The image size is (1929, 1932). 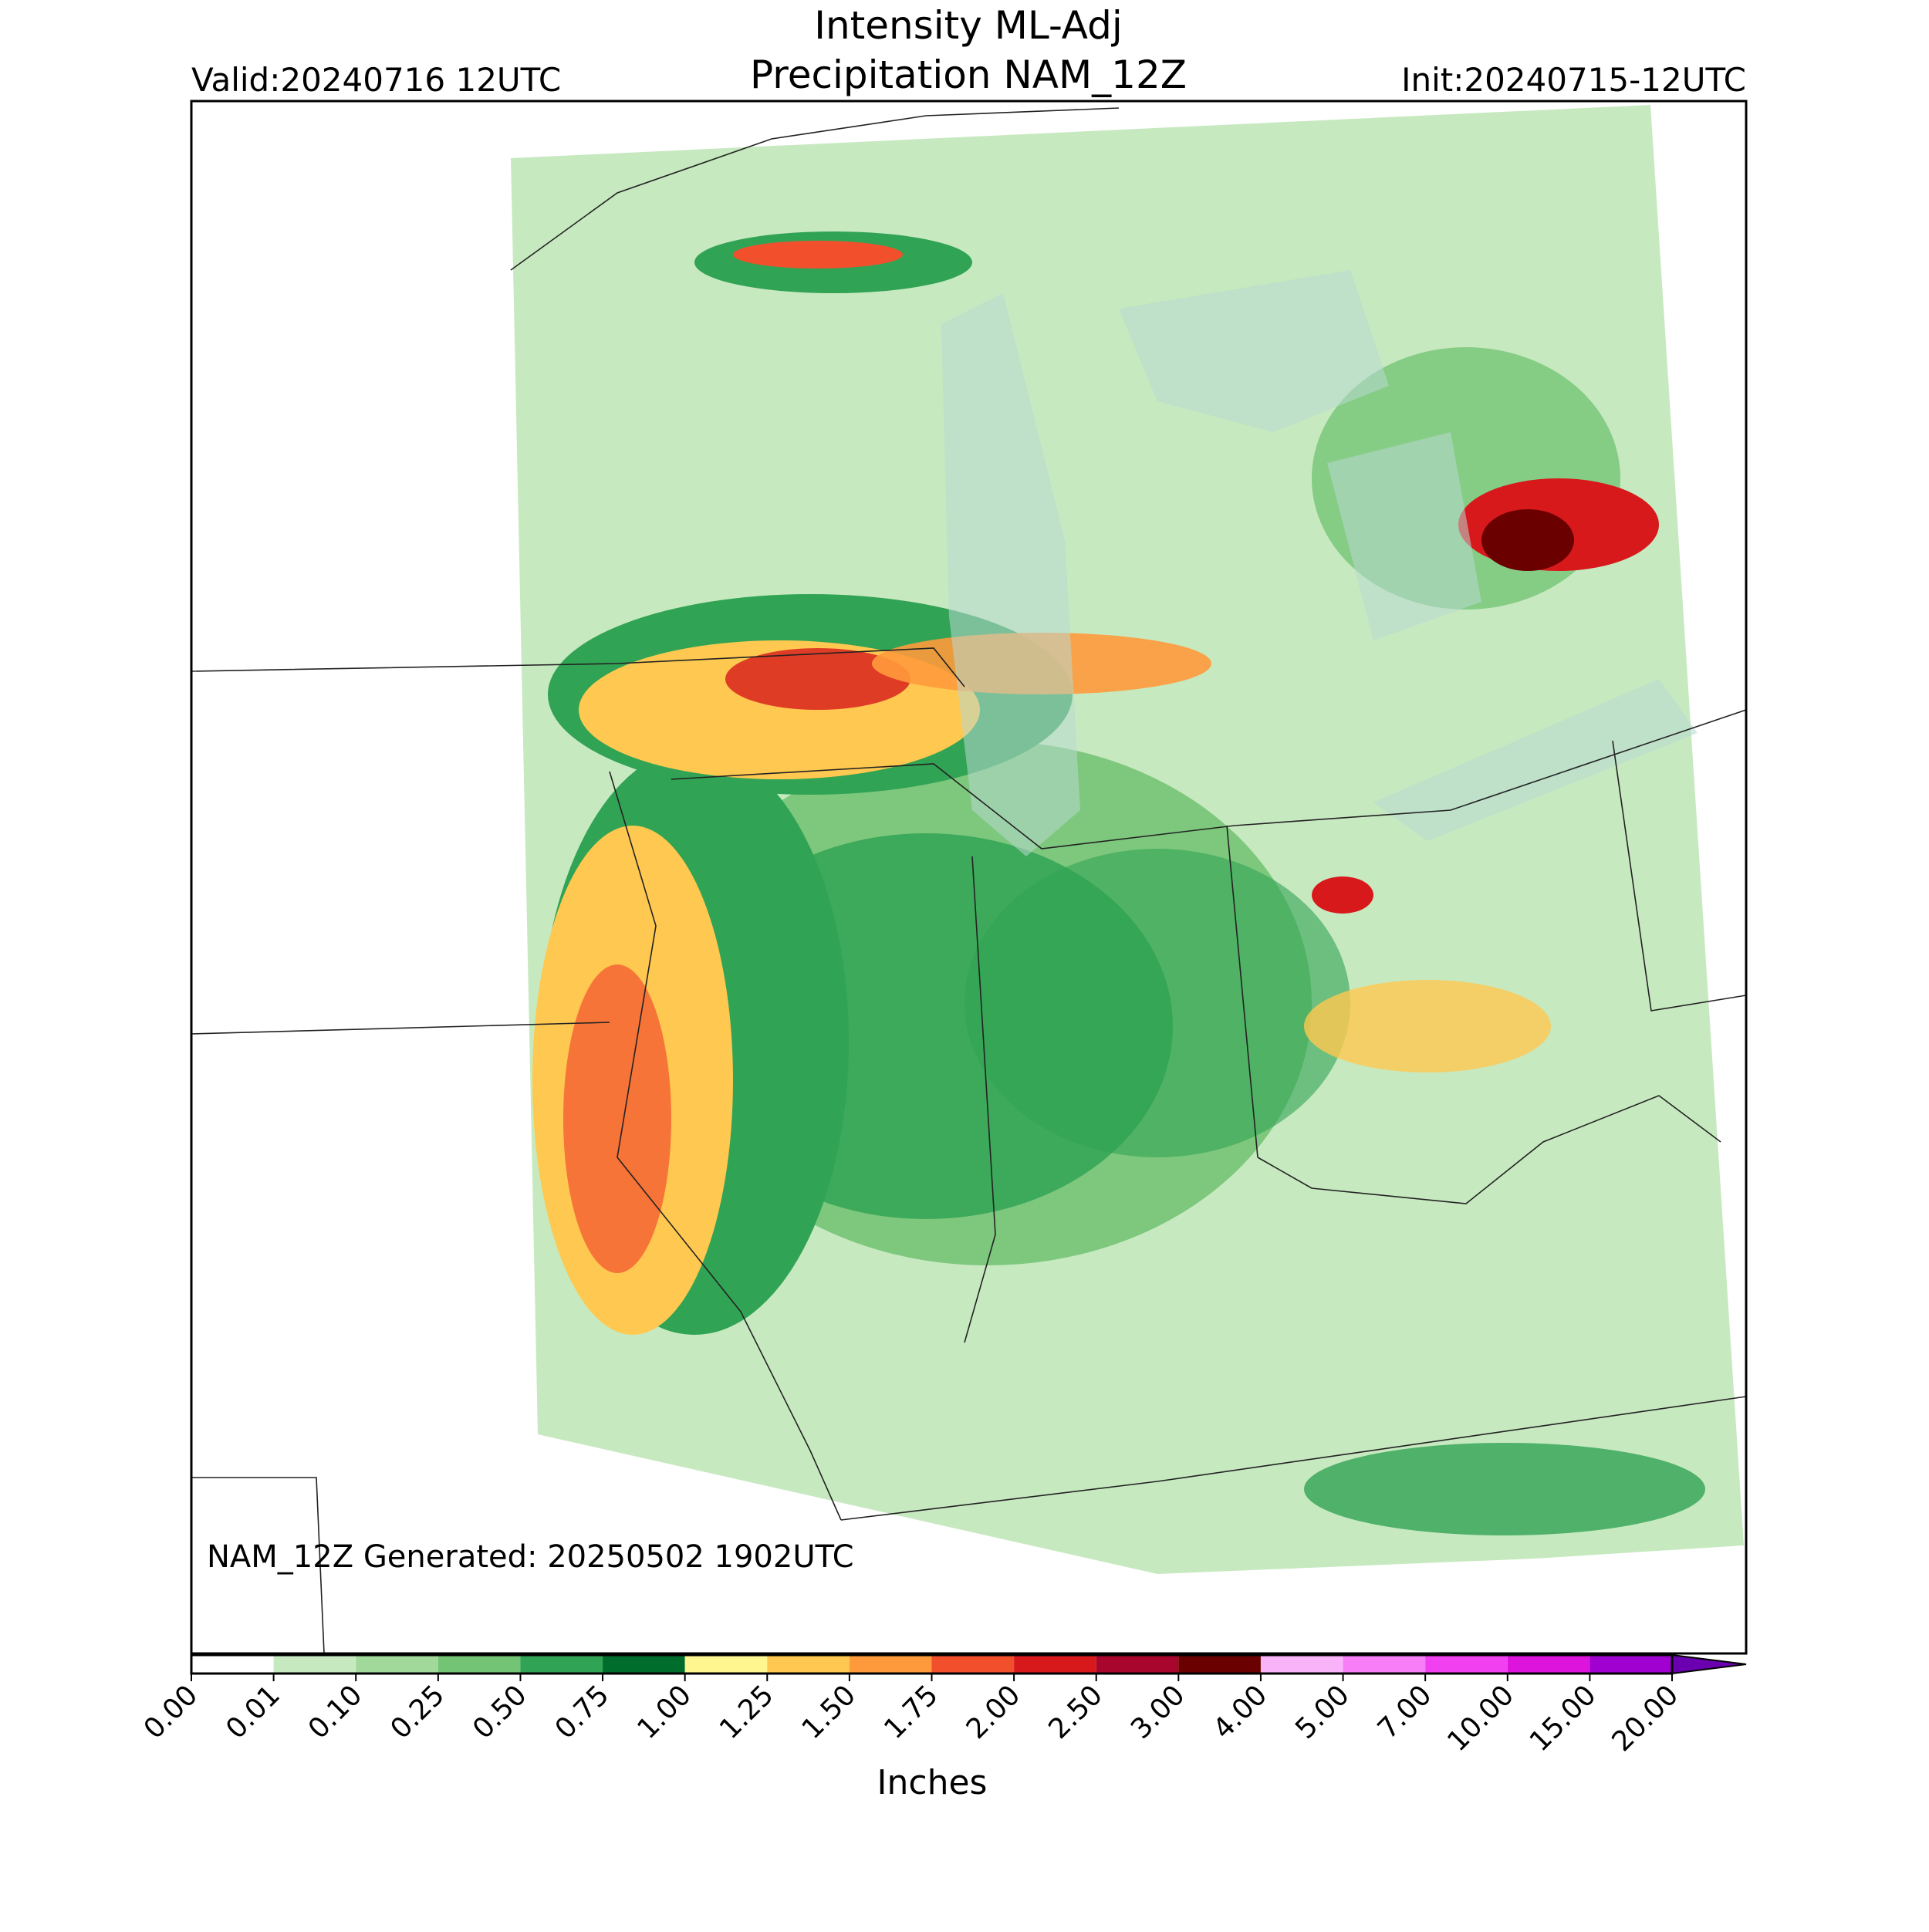 What do you see at coordinates (1075, 1712) in the screenshot?
I see `colorbar-tick-label: 2.50` at bounding box center [1075, 1712].